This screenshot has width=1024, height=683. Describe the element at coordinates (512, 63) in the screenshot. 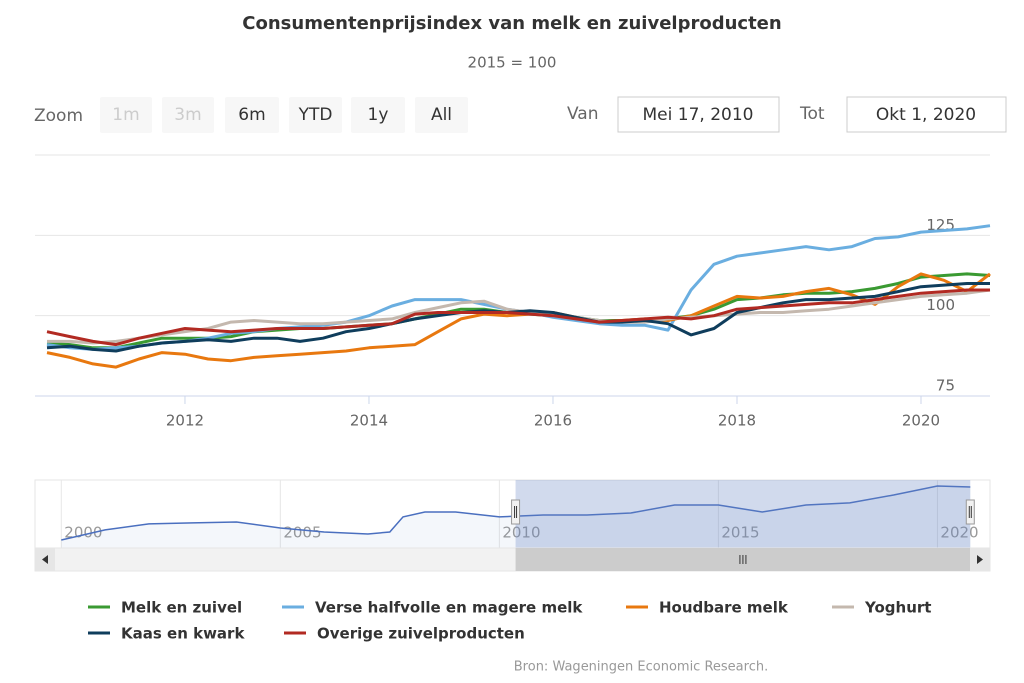

I see `chart-subtitle: 2015 = 100` at that location.